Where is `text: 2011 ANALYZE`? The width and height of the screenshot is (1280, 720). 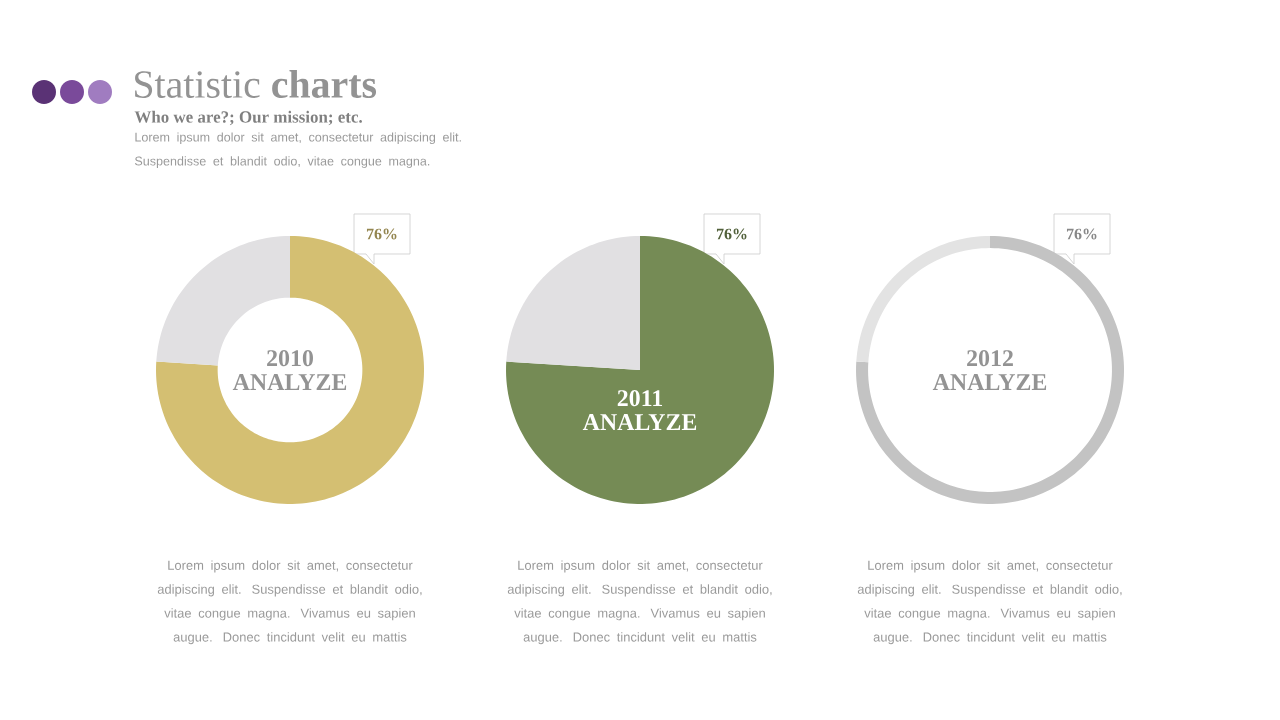
text: 2011 ANALYZE is located at coordinates (639, 410).